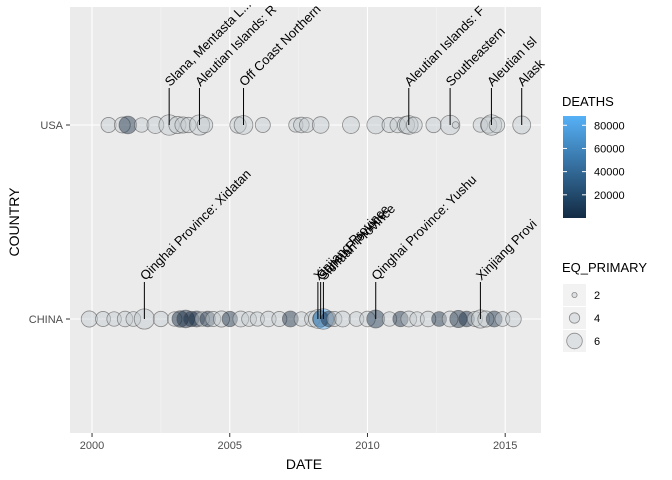 The height and width of the screenshot is (480, 672). What do you see at coordinates (304, 464) in the screenshot?
I see `x-axis-title: DATE` at bounding box center [304, 464].